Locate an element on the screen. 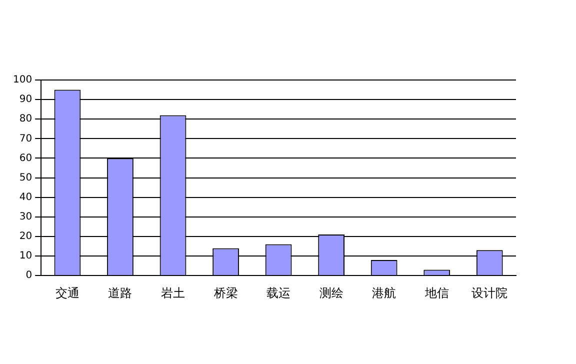  x-tick-label: 设计院 is located at coordinates (490, 293).